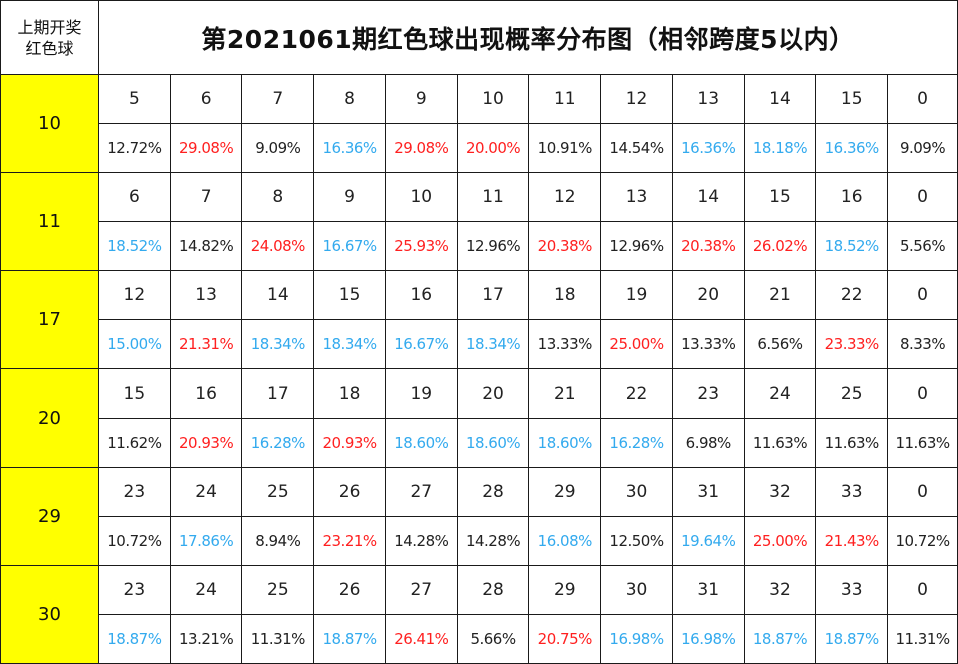 The height and width of the screenshot is (664, 958). I want to click on probability-cell: 26.02%, so click(780, 246).